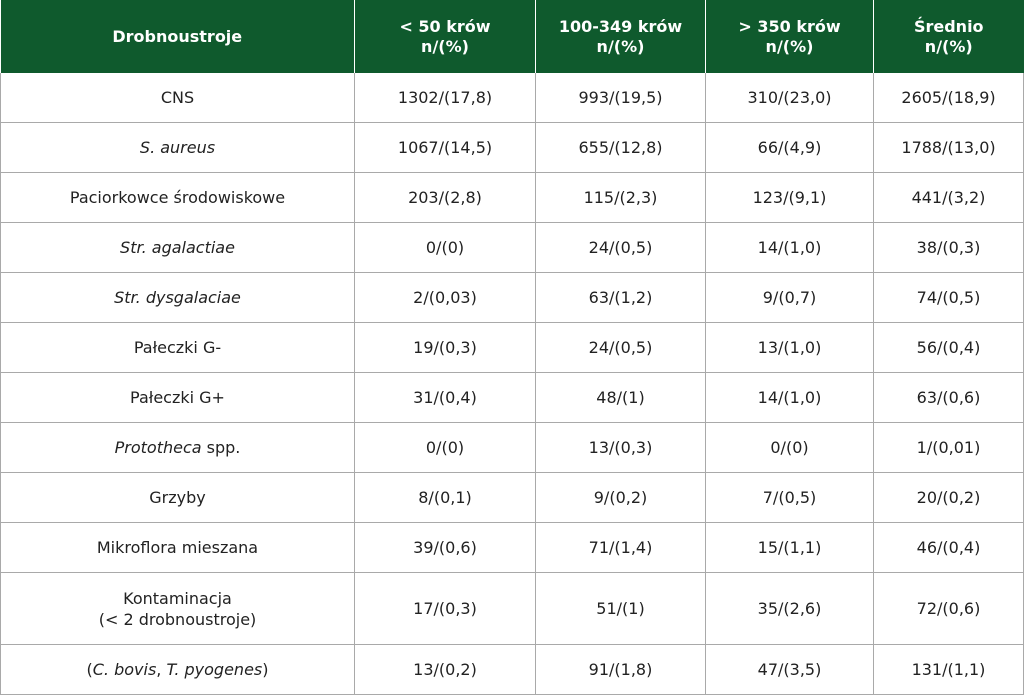 Image resolution: width=1024 pixels, height=700 pixels. I want to click on row-label: Prototheca spp., so click(177, 447).